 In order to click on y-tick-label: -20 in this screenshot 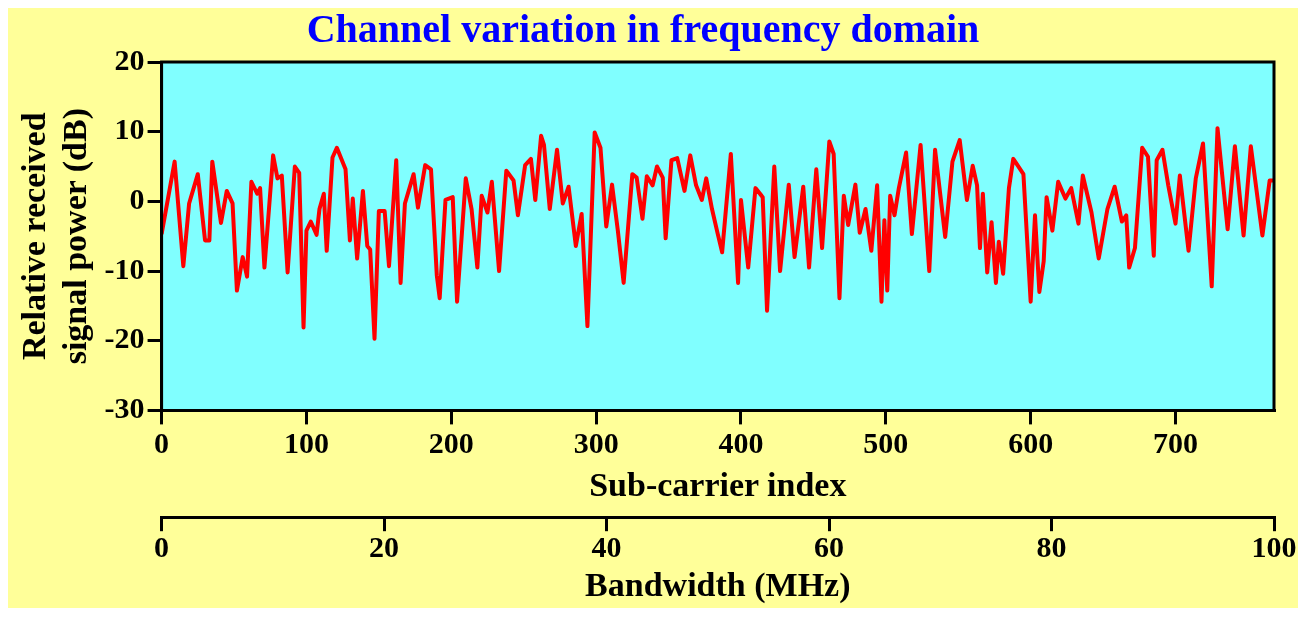, I will do `click(124, 338)`.